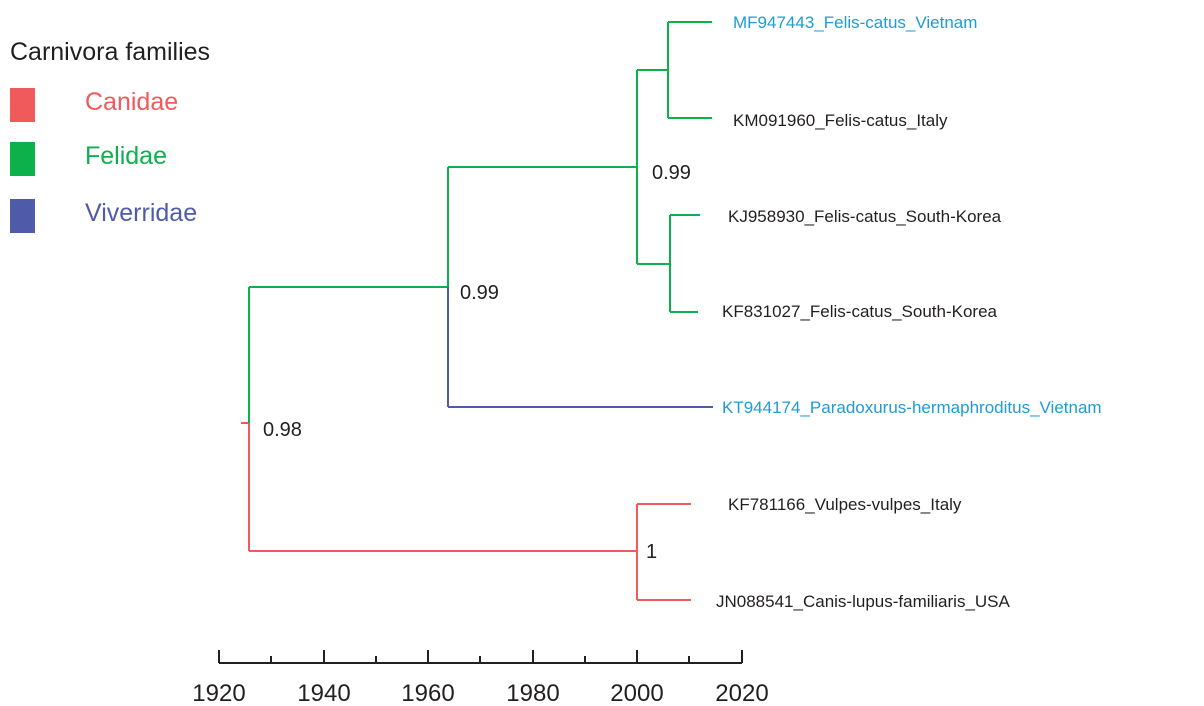  I want to click on leaf-label: JN088541_Canis-lupus-familiaris_USA, so click(863, 601).